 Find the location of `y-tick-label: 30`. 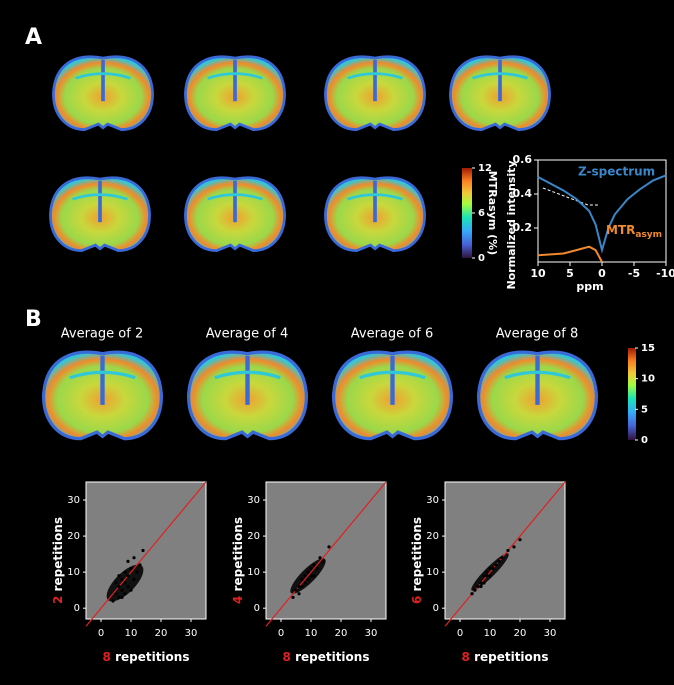

y-tick-label: 30 is located at coordinates (73, 500).